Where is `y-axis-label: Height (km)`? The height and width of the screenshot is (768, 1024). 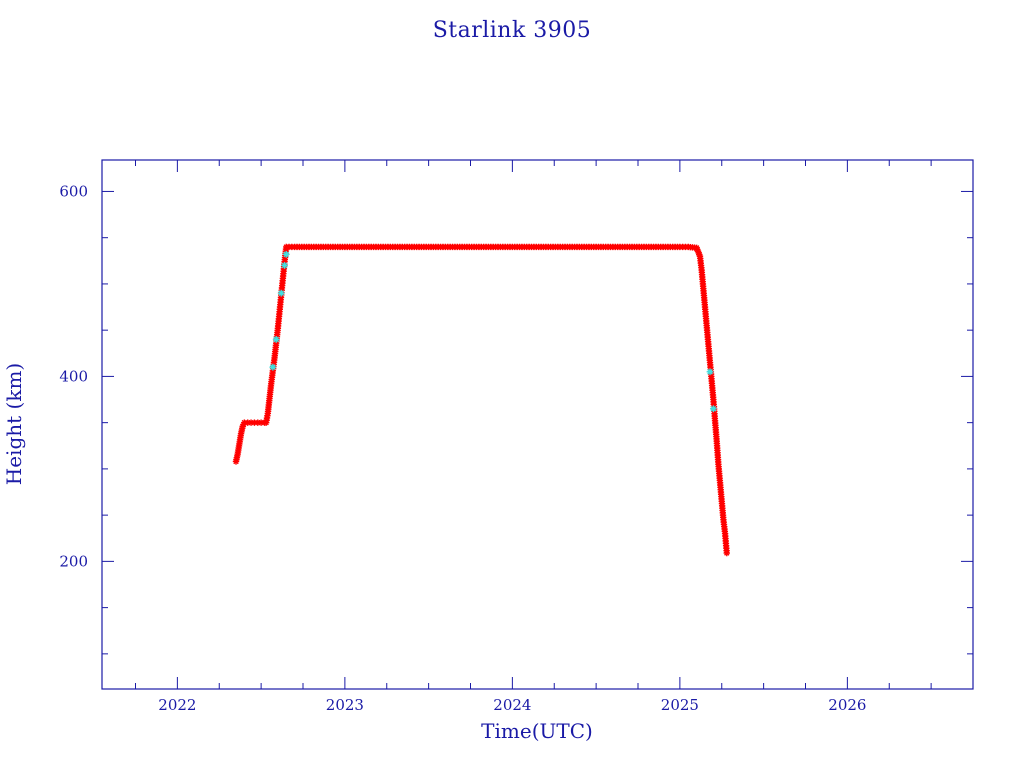
y-axis-label: Height (km) is located at coordinates (14, 424).